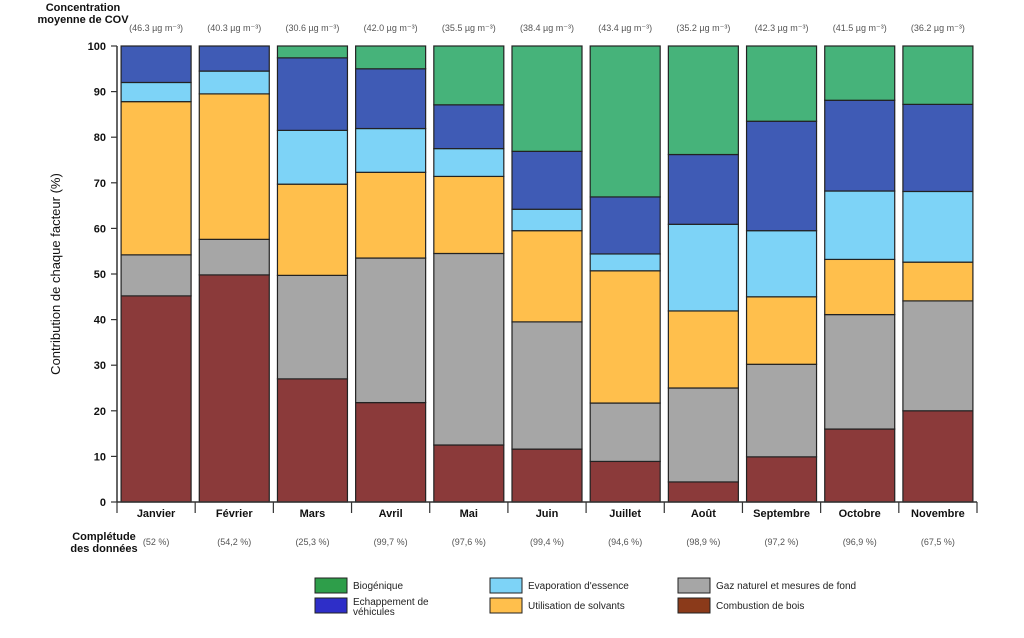 Image resolution: width=1024 pixels, height=638 pixels. Describe the element at coordinates (760, 606) in the screenshot. I see `legend-label: Combustion de bois` at that location.